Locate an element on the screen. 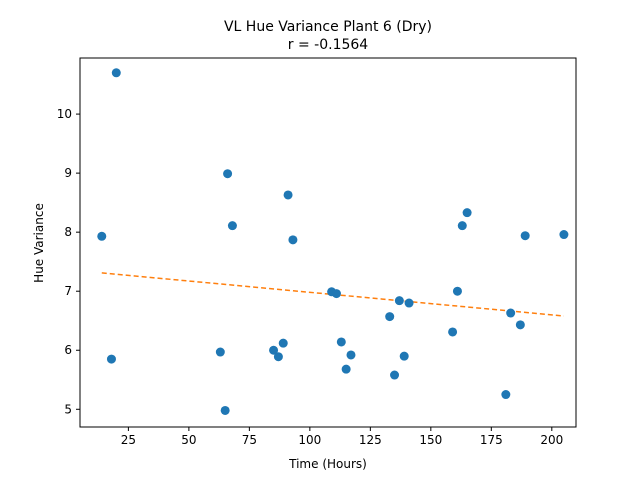 This screenshot has width=640, height=480. chart-subtitle: r = -0.1564 is located at coordinates (328, 45).